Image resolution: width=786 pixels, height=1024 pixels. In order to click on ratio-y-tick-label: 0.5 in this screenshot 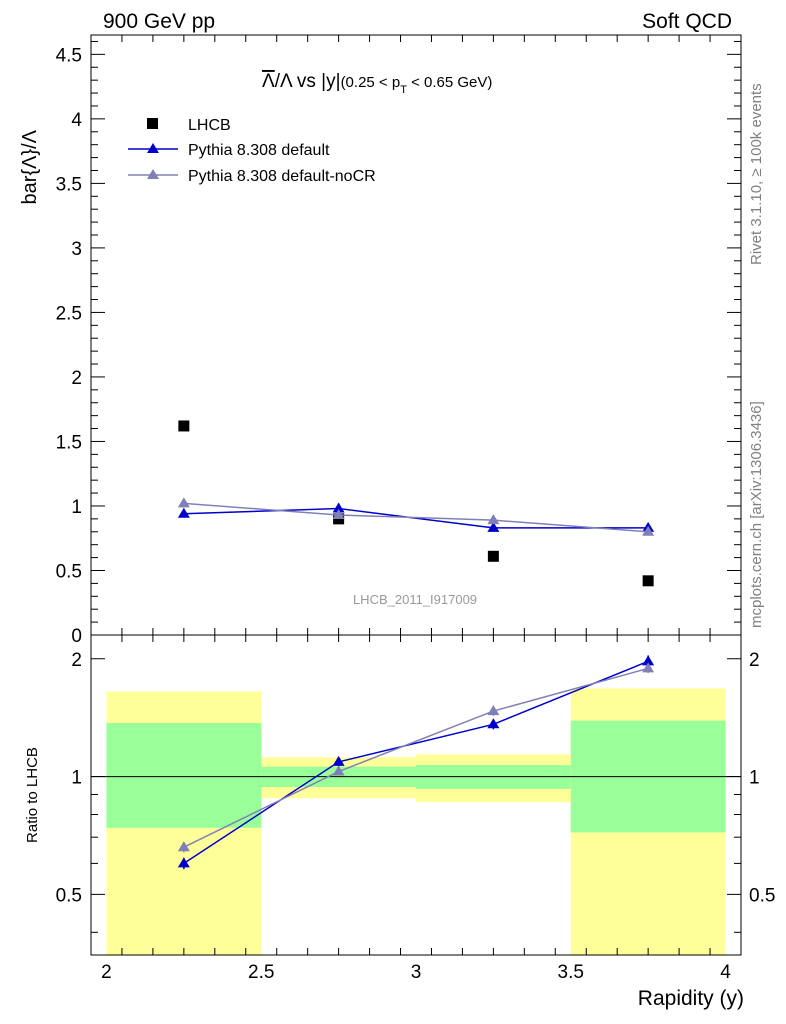, I will do `click(69, 895)`.